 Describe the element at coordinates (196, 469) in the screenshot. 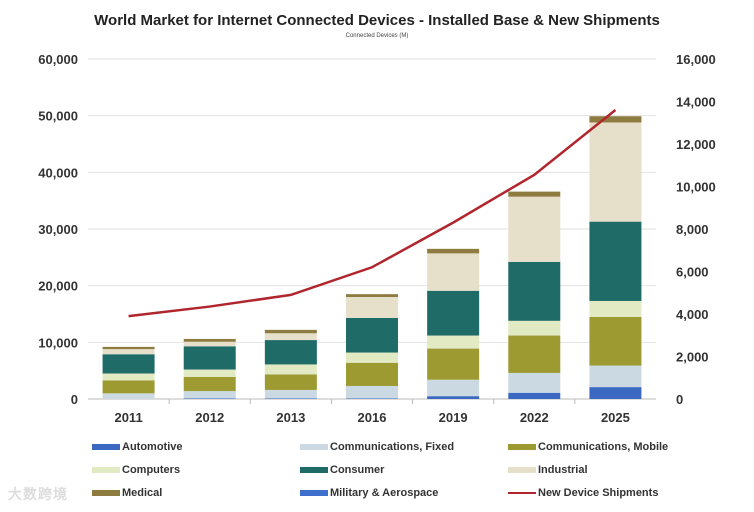

I see `legend-item: Computers` at that location.